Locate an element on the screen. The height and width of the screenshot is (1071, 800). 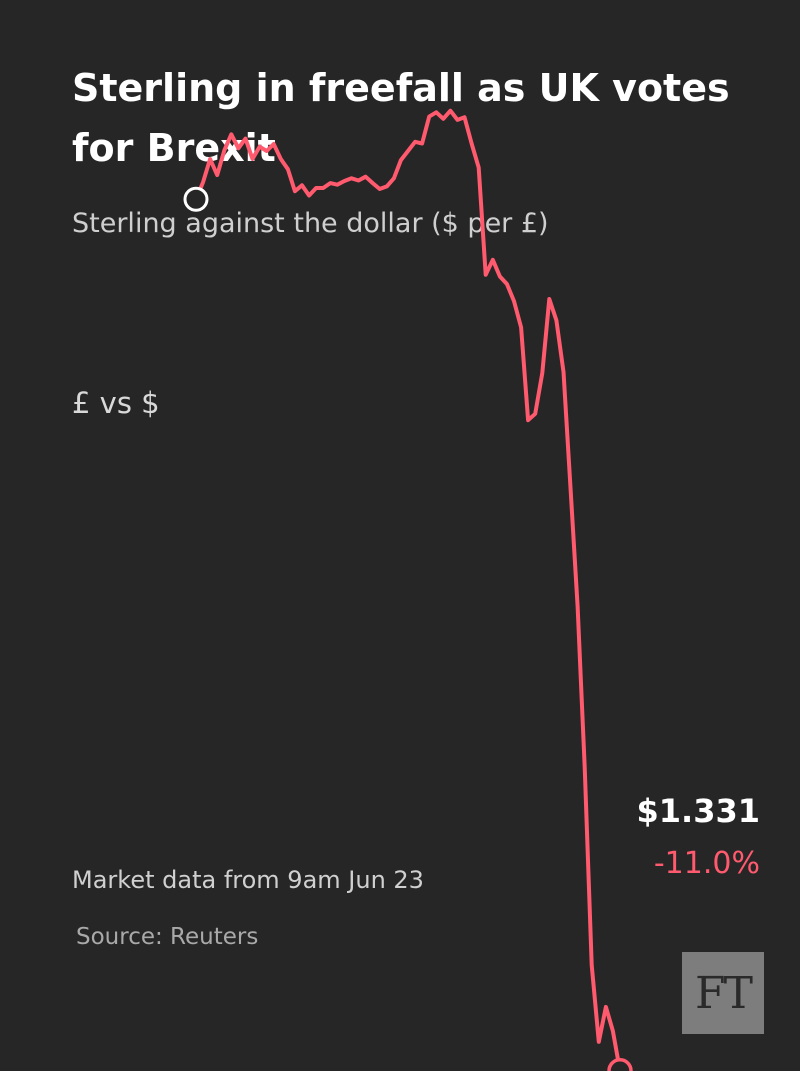
start-point-marker is located at coordinates (196, 199).